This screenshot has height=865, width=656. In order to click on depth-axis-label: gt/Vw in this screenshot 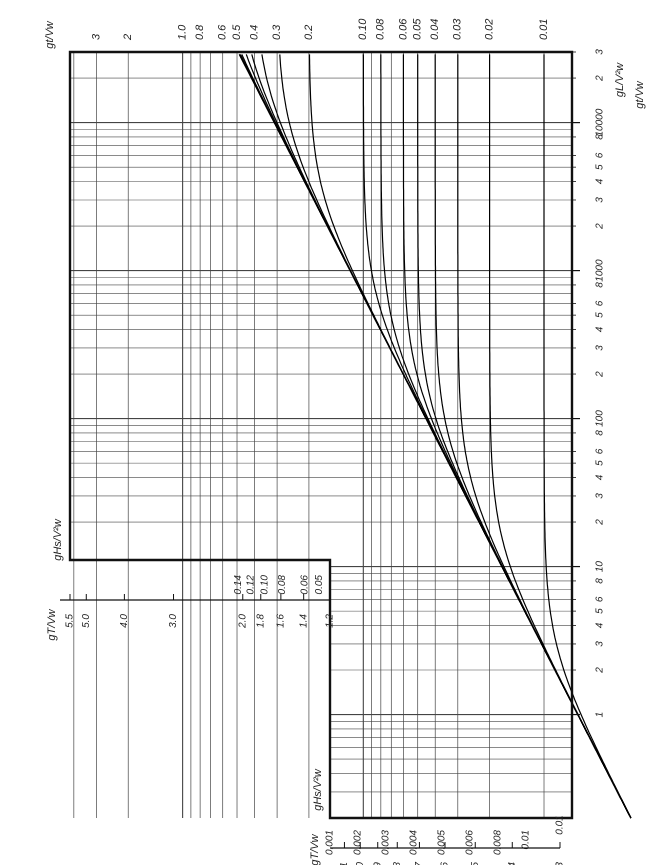, I will do `click(50, 34)`.